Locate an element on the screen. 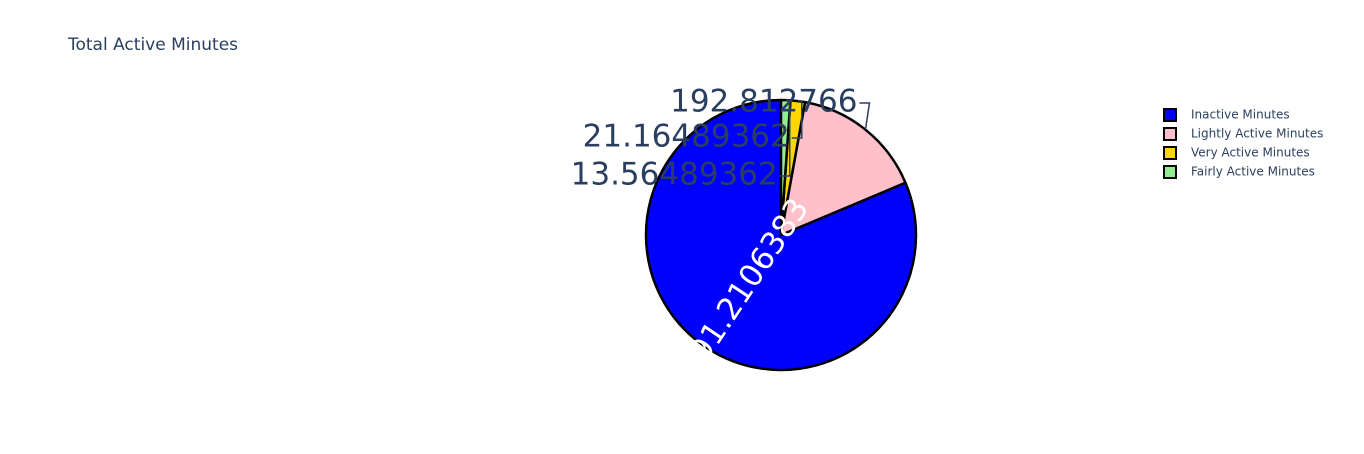 Image resolution: width=1364 pixels, height=454 pixels. legend-label: Very Active Minutes is located at coordinates (1250, 153).